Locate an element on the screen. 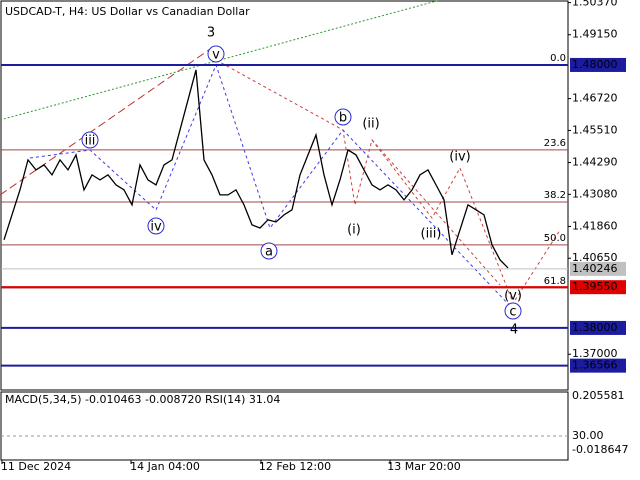  price-label: 1.38000 is located at coordinates (595, 327).